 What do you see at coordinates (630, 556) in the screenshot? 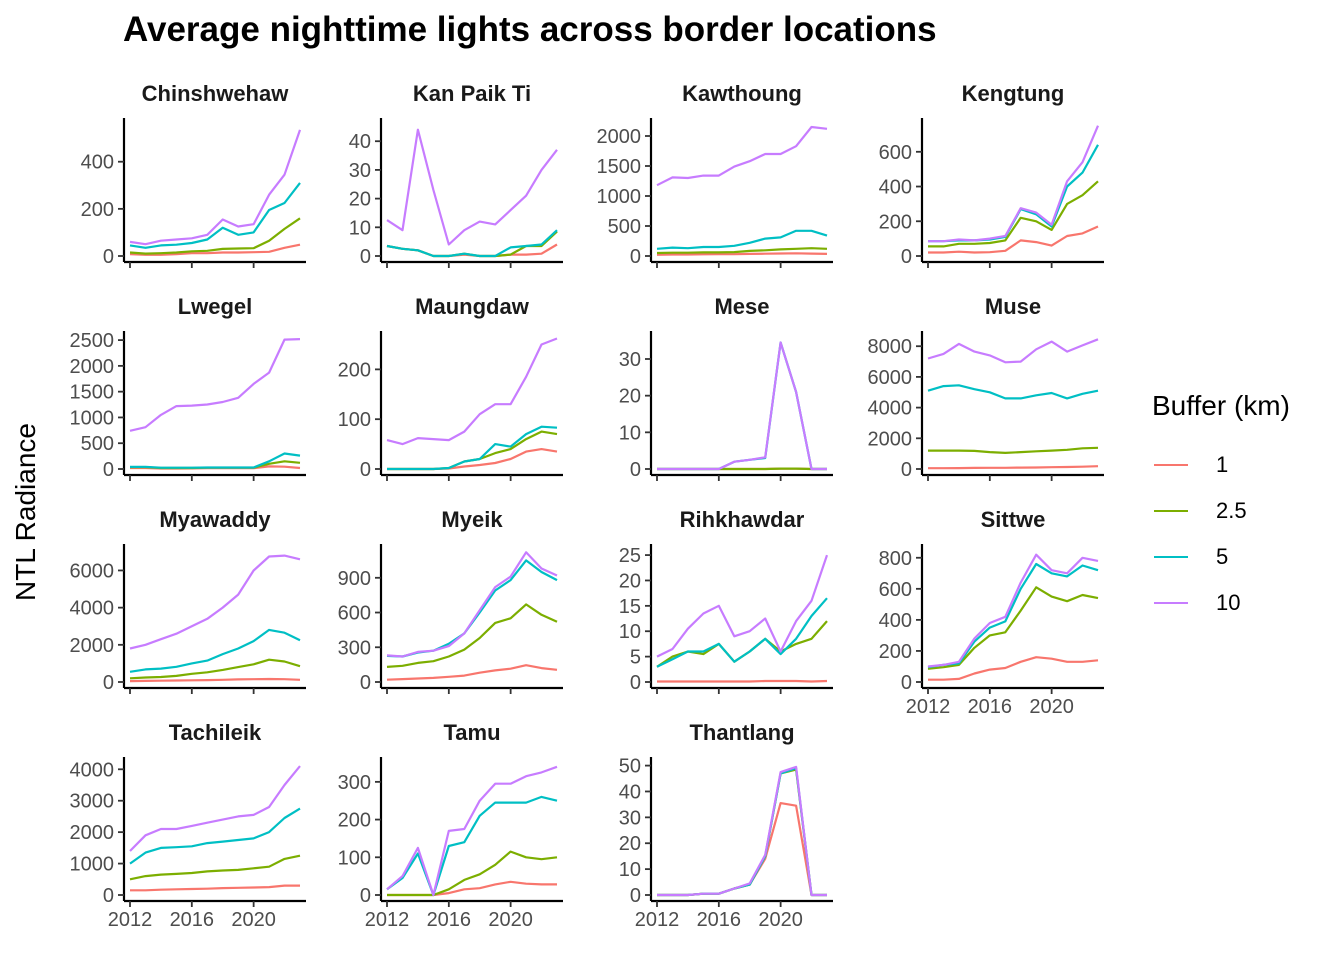
I see `y-tick-label: 25` at bounding box center [630, 556].